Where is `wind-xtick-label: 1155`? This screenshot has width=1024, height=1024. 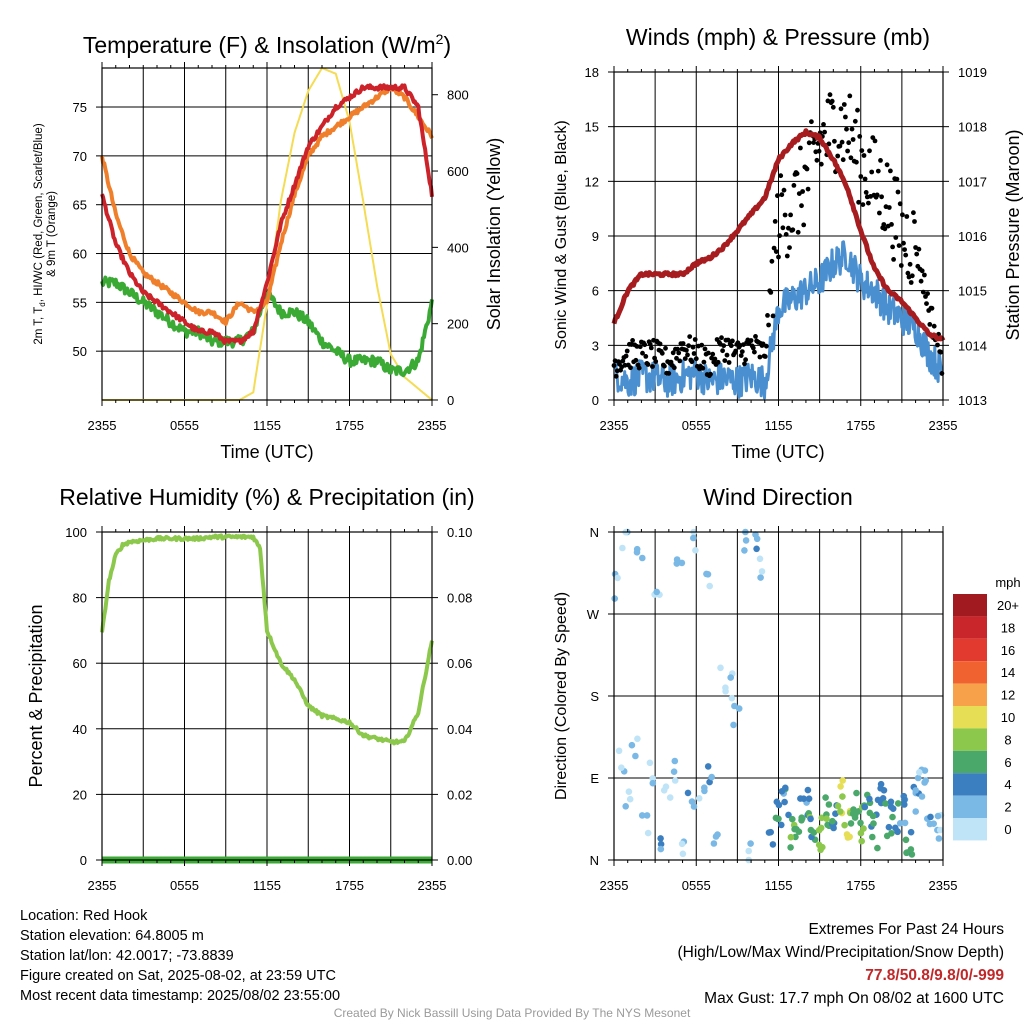 wind-xtick-label: 1155 is located at coordinates (779, 425).